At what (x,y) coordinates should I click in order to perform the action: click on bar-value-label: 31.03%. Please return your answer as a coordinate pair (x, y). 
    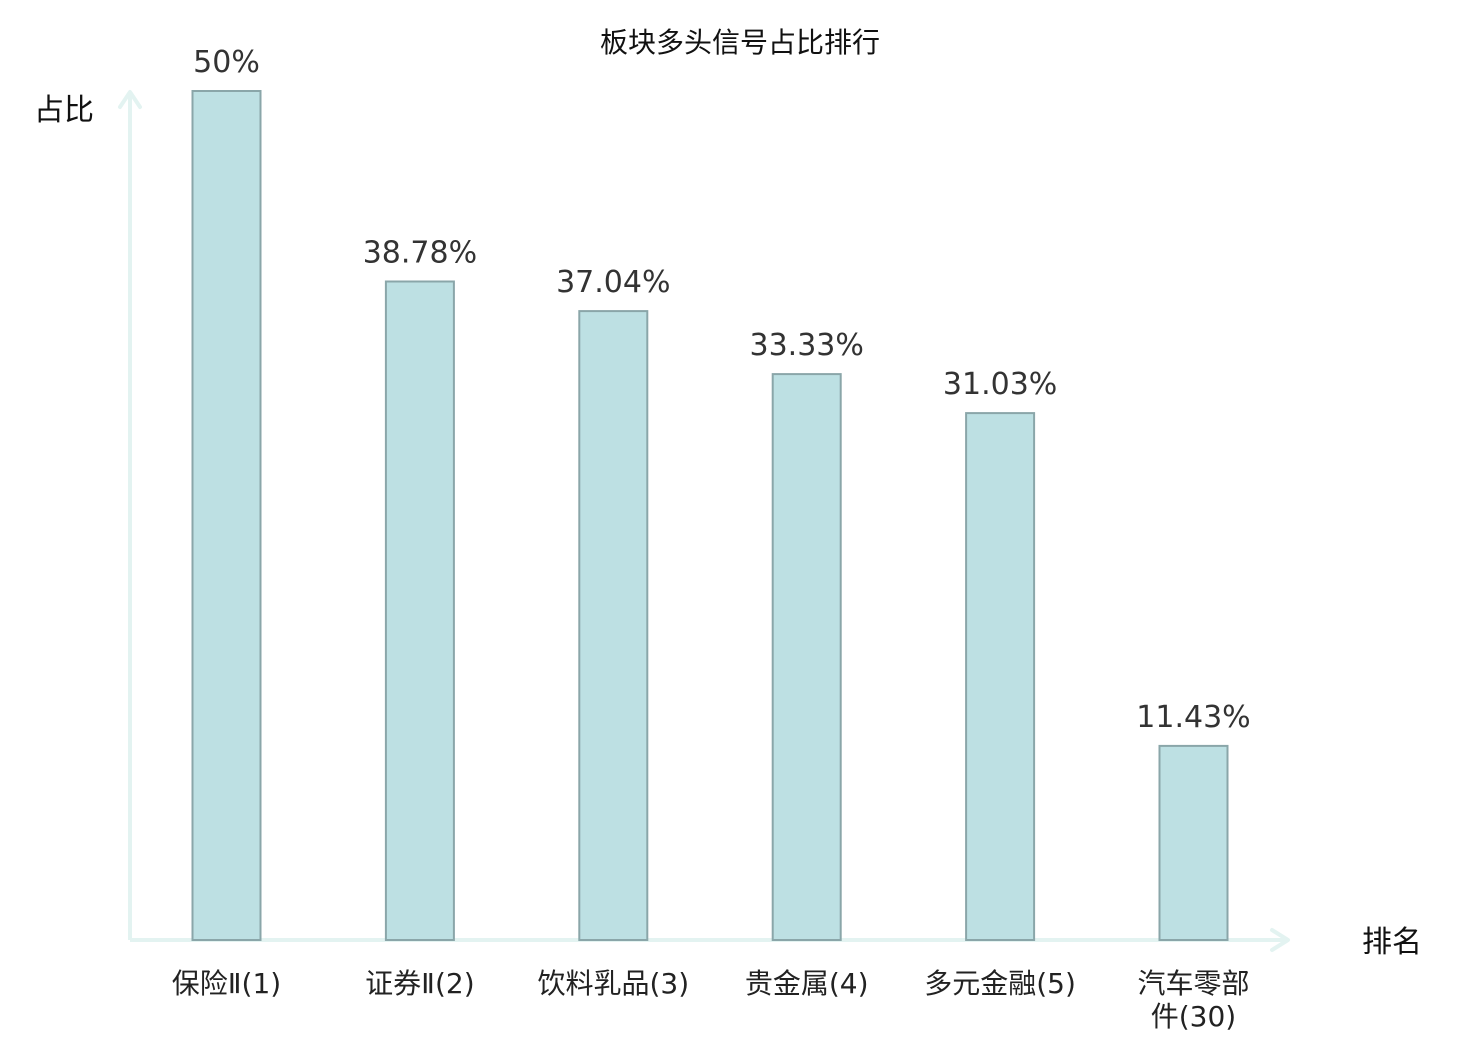
    Looking at the image, I should click on (1000, 384).